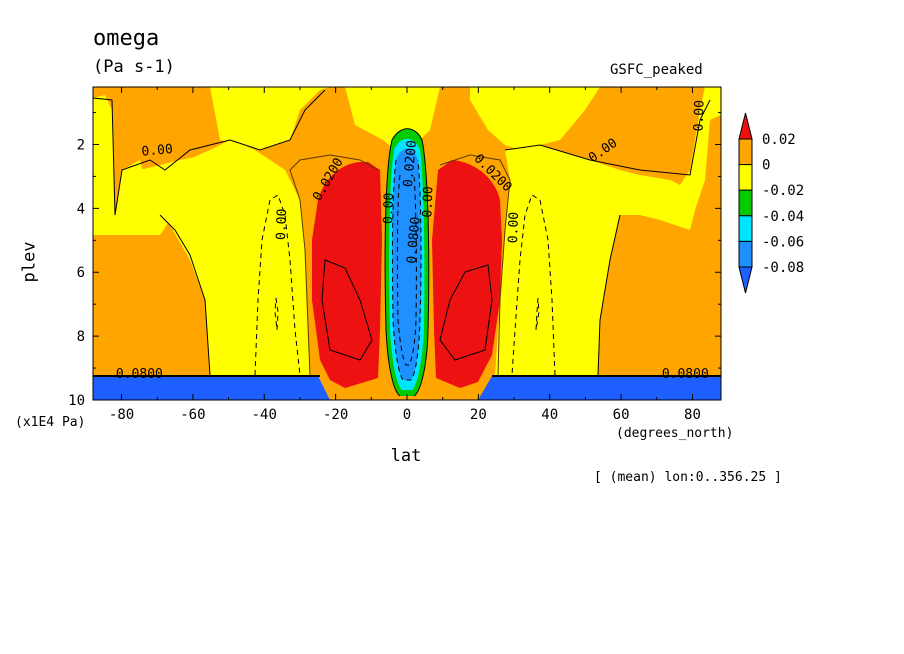 This screenshot has height=654, width=904. Describe the element at coordinates (185, 295) in the screenshot. I see `contour-line-zero-left-lower` at that location.